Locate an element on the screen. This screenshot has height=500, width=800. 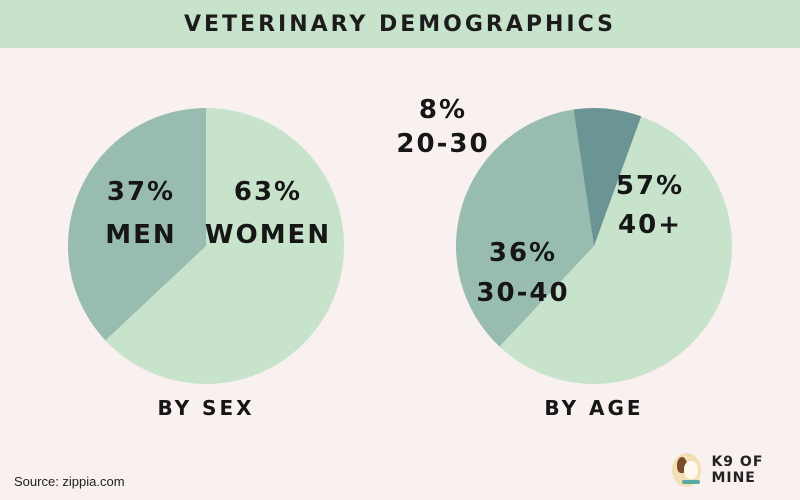
men-percent-label: 37% is located at coordinates (141, 192).